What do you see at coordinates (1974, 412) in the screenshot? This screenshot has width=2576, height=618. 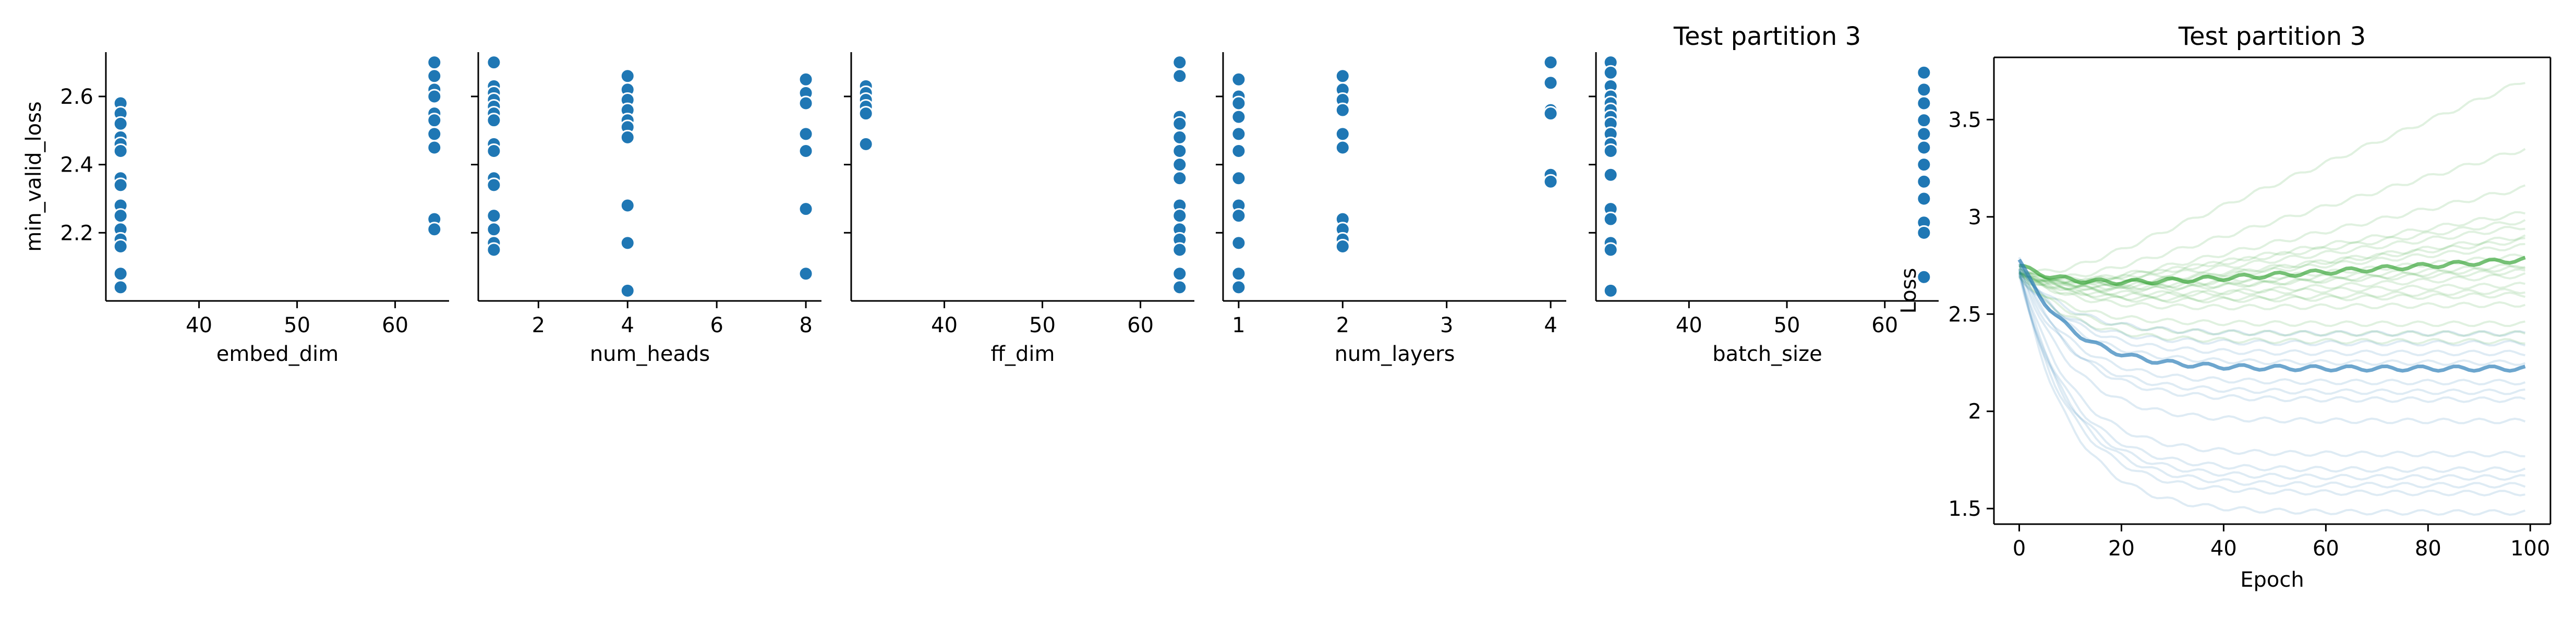 I see `y-tick-label: 2` at bounding box center [1974, 412].